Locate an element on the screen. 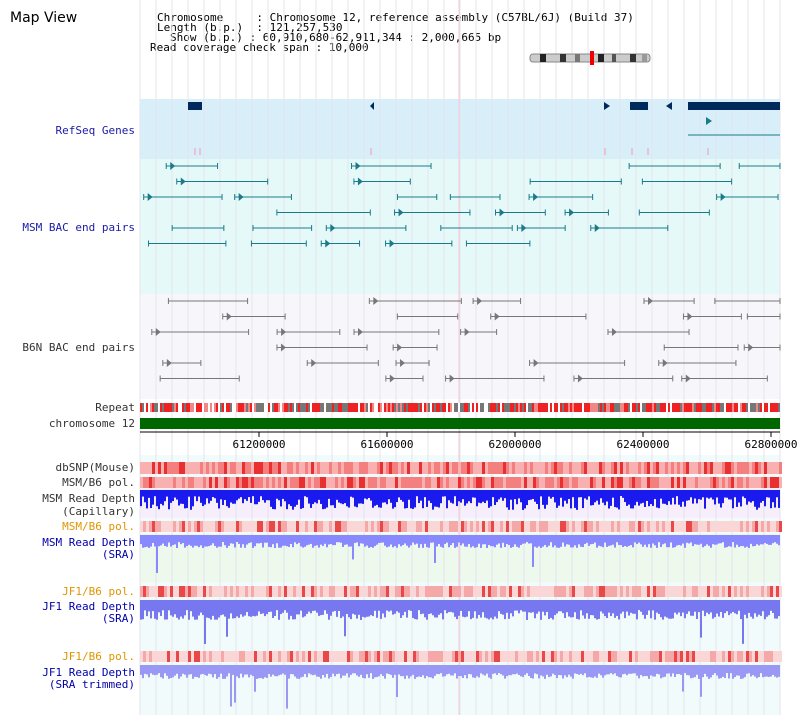  track-label-b6n-bac: B6N BAC end pairs is located at coordinates (78, 347).